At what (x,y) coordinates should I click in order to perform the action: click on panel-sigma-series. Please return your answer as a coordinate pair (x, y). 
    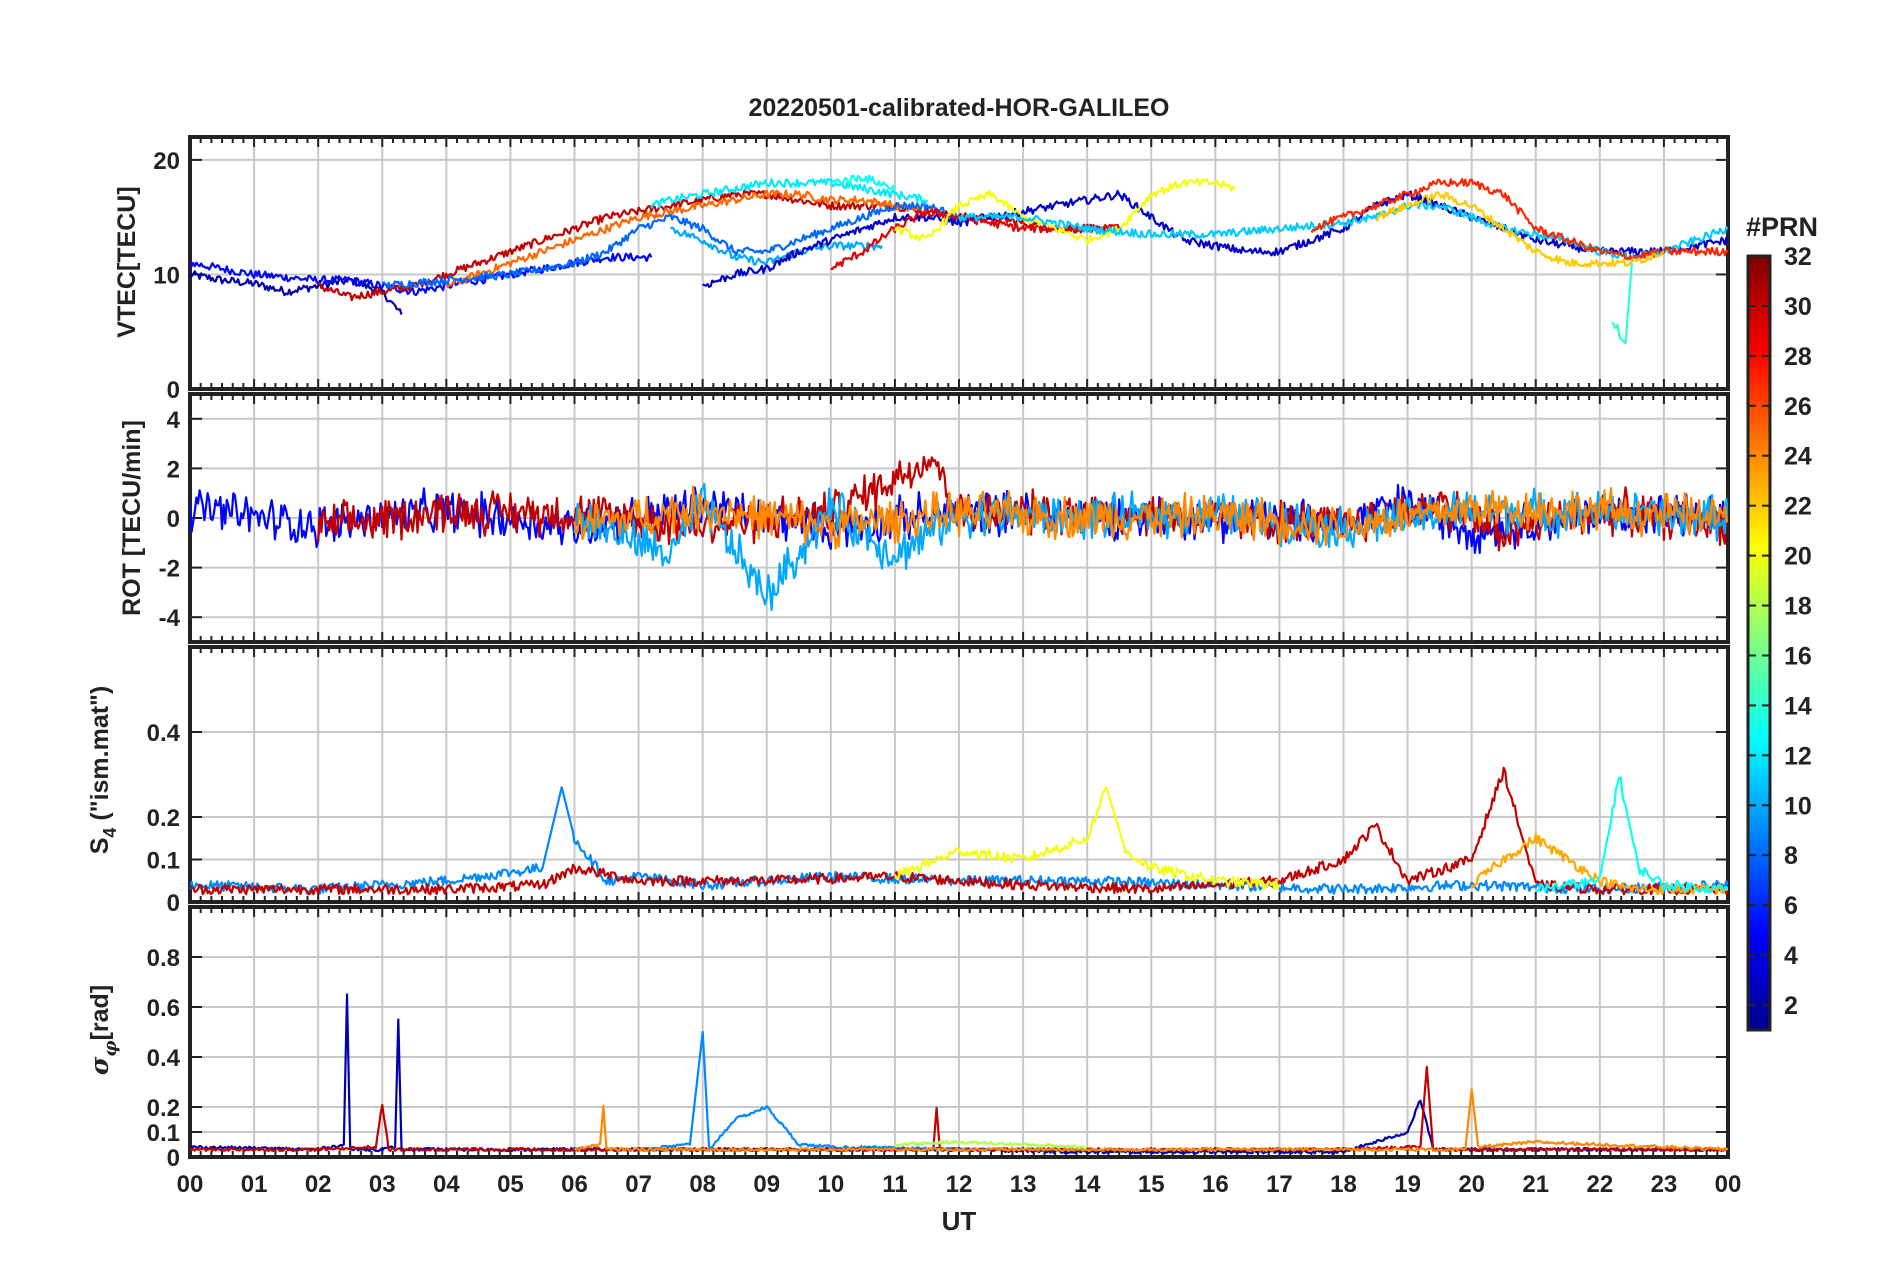
    Looking at the image, I should click on (959, 1074).